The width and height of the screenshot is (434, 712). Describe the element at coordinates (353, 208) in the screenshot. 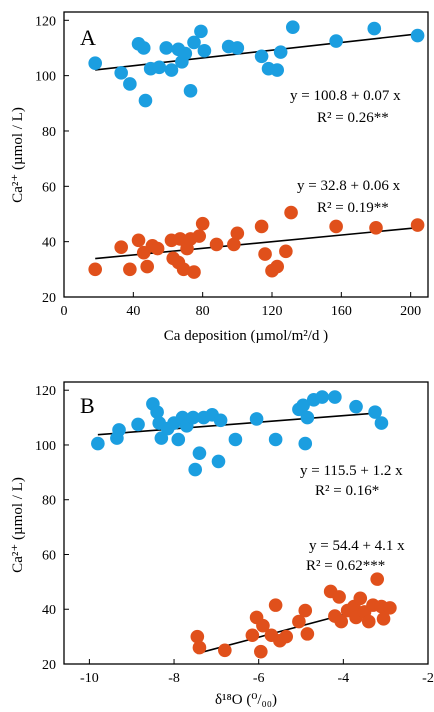

I see `panel-a-r2-orange: R² = 0.19**` at that location.